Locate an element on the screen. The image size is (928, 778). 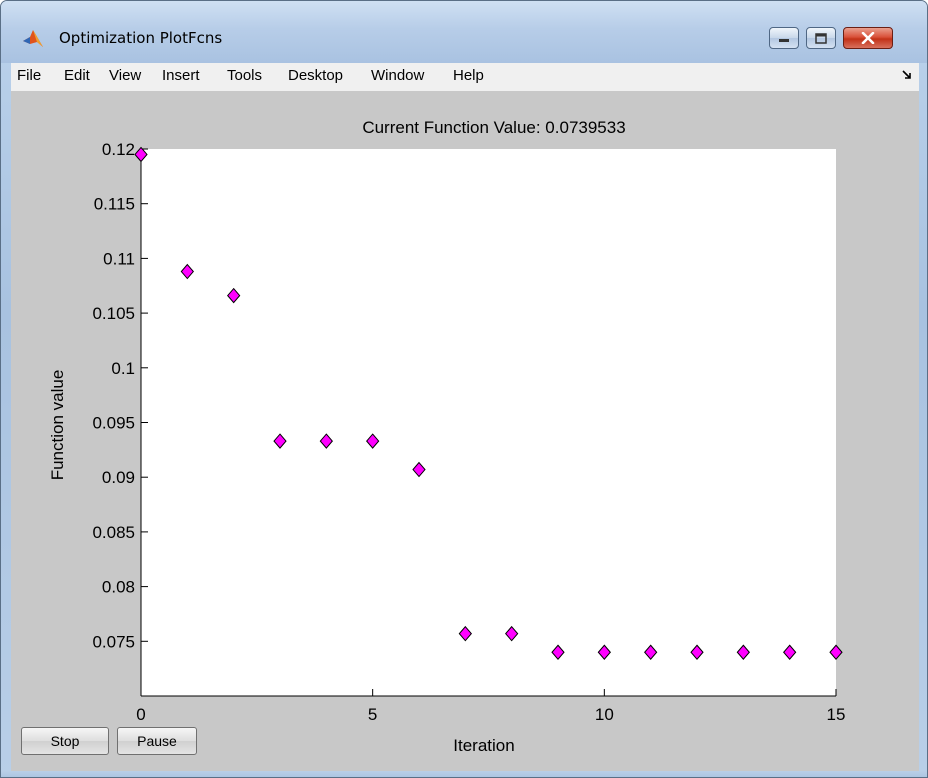
close-icon is located at coordinates (868, 38).